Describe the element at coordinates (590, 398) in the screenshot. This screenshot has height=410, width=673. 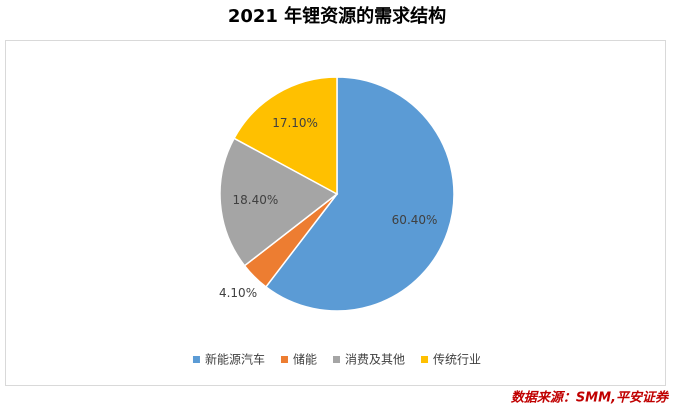
I see `source-note: 数据来源：SMM,平安证券` at that location.